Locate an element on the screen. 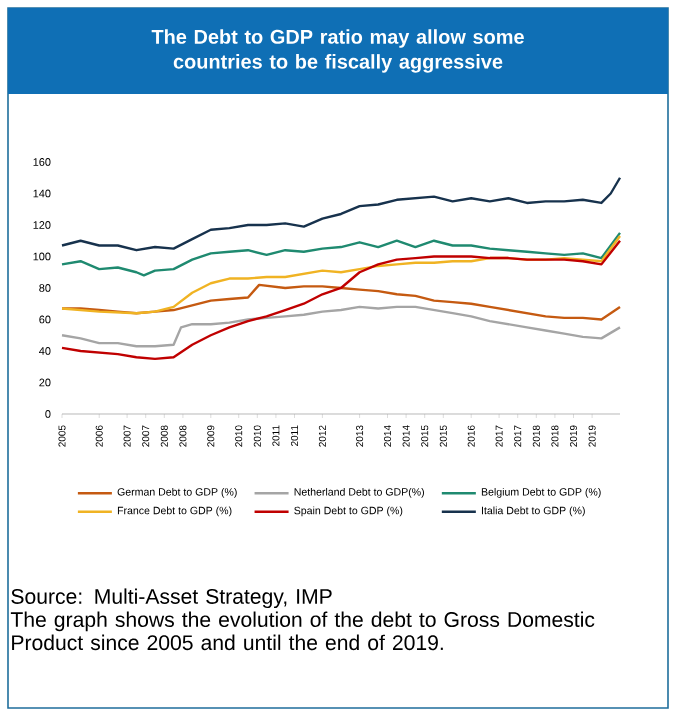  text: The graph shows the evolution of the debt to Gross Domestic Product since 2005 and until the end of 2019. is located at coordinates (302, 631).